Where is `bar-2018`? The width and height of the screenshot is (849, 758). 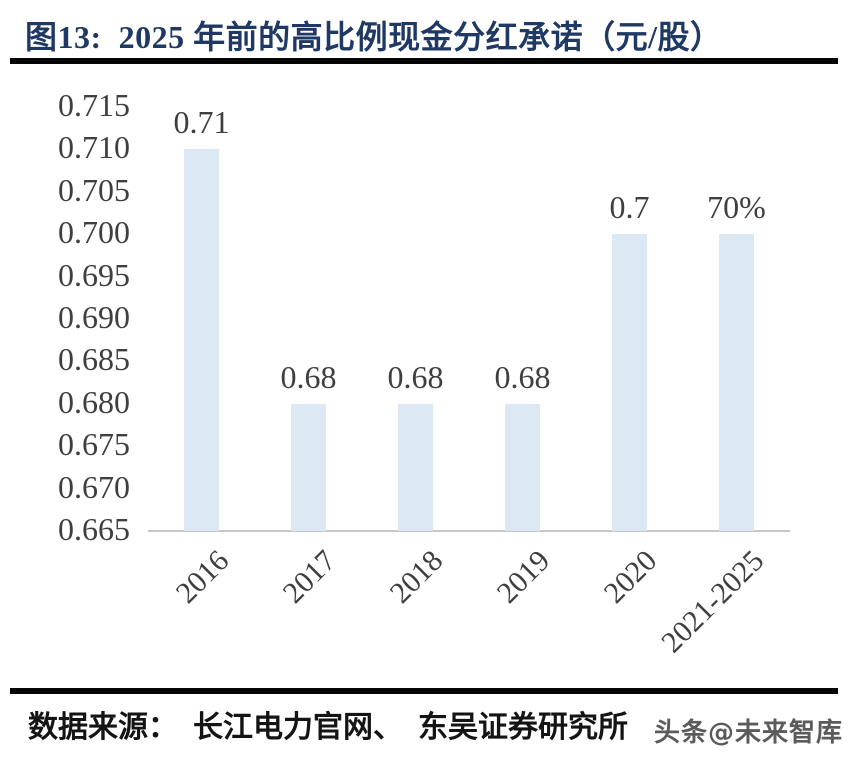
bar-2018 is located at coordinates (415, 467).